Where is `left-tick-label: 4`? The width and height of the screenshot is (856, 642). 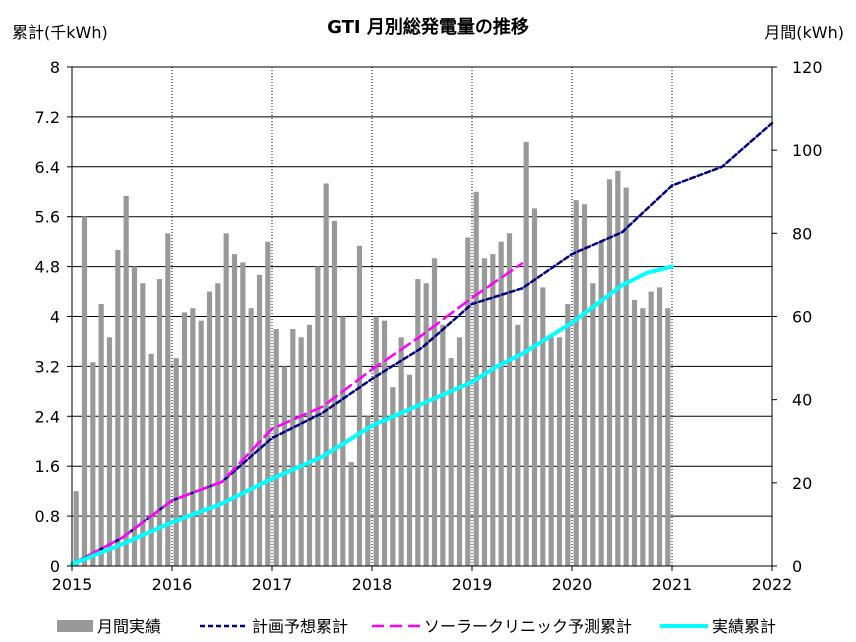 left-tick-label: 4 is located at coordinates (55, 317).